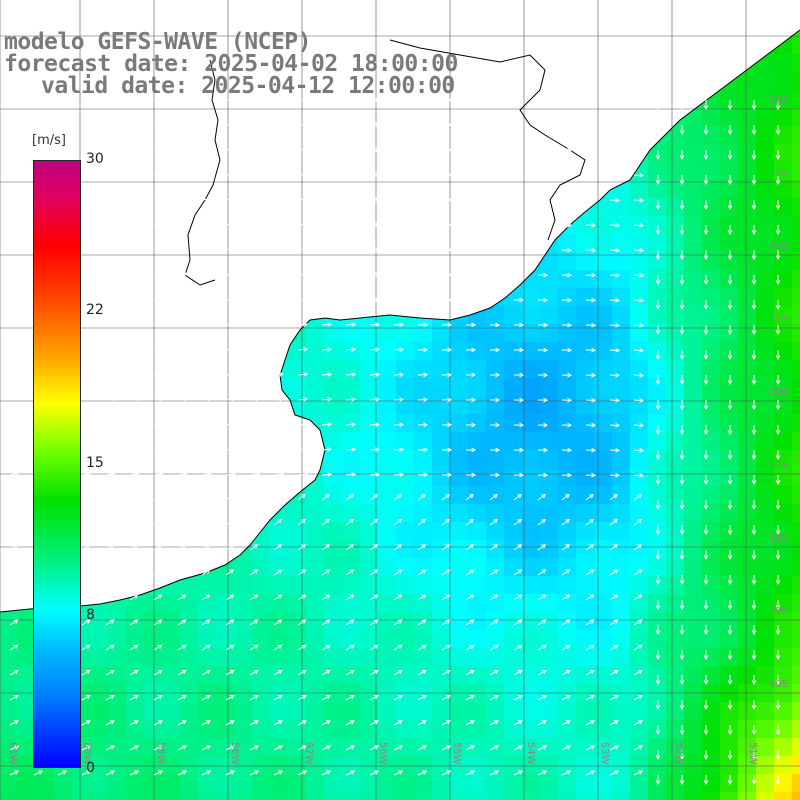 This screenshot has width=800, height=800. What do you see at coordinates (49, 140) in the screenshot?
I see `colorbar-unit: [m/s]` at bounding box center [49, 140].